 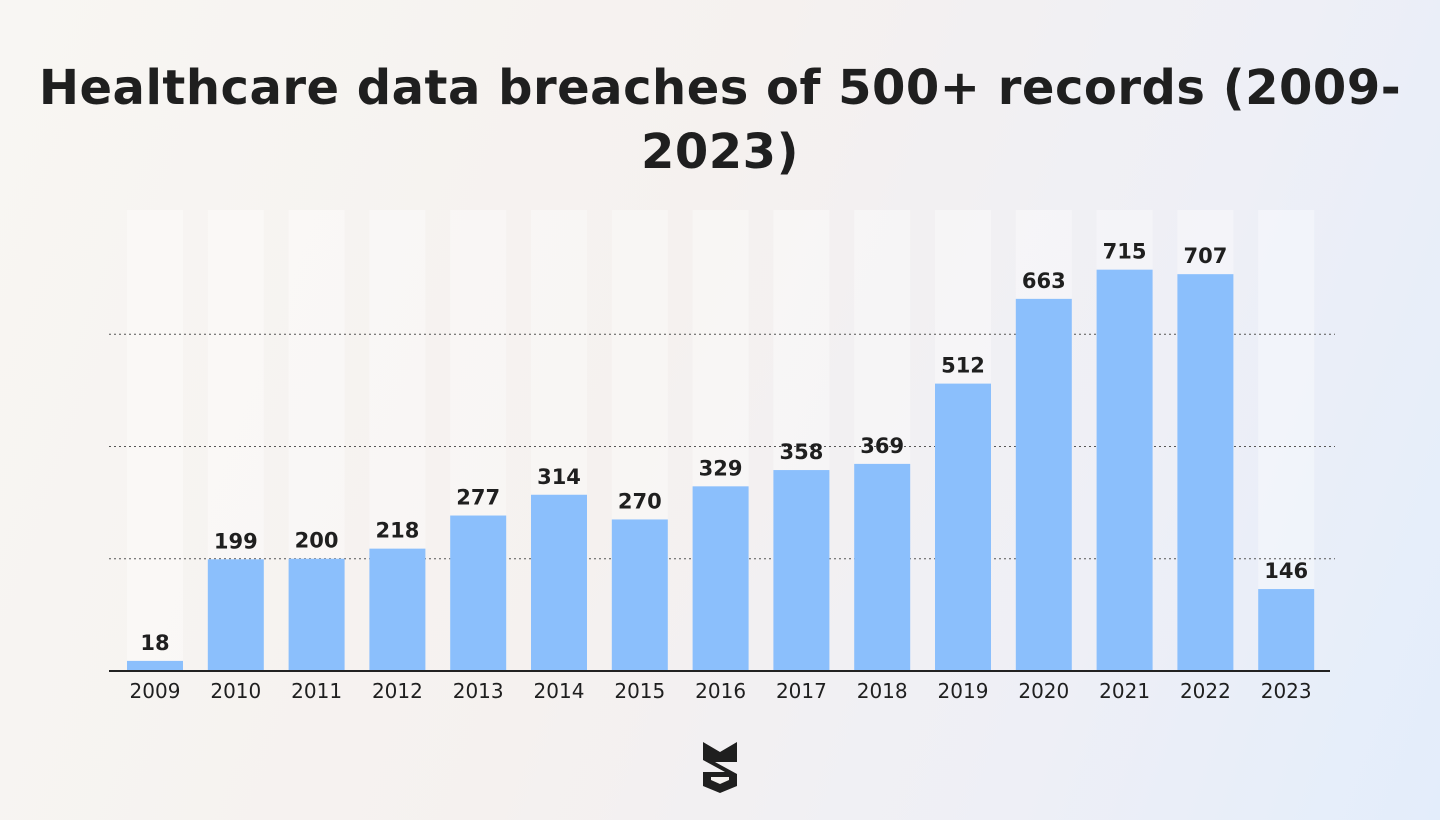 What do you see at coordinates (1286, 691) in the screenshot?
I see `tick-label-2023: 2023` at bounding box center [1286, 691].